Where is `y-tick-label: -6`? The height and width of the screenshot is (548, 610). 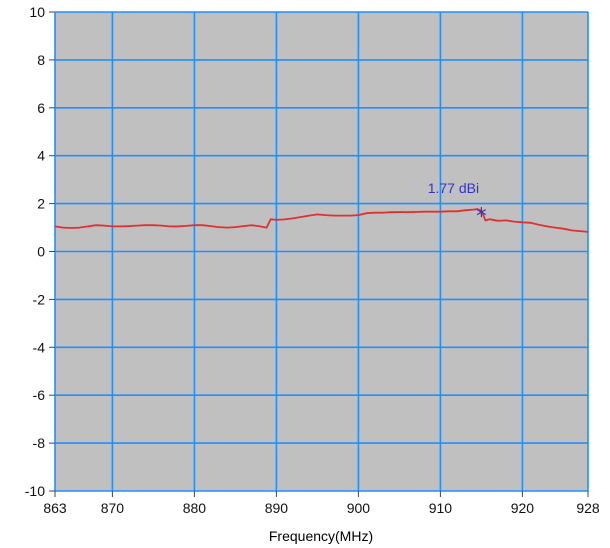
y-tick-label: -6 is located at coordinates (39, 395).